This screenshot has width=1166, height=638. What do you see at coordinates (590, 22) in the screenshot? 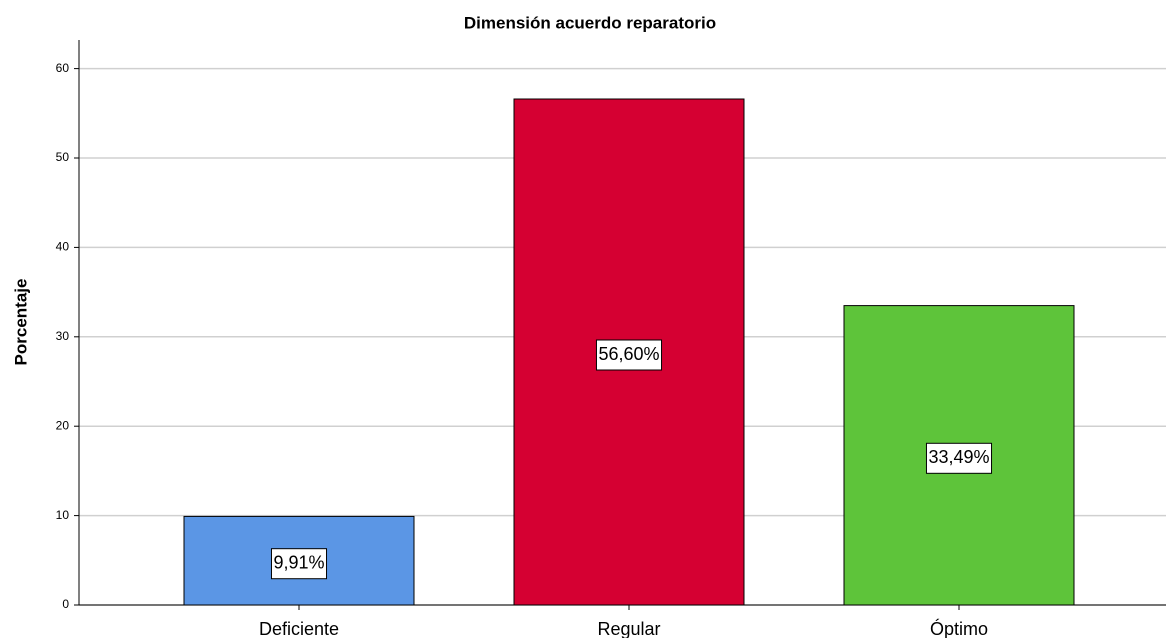
I see `chart-title: Dimensión acuerdo reparatorio` at bounding box center [590, 22].